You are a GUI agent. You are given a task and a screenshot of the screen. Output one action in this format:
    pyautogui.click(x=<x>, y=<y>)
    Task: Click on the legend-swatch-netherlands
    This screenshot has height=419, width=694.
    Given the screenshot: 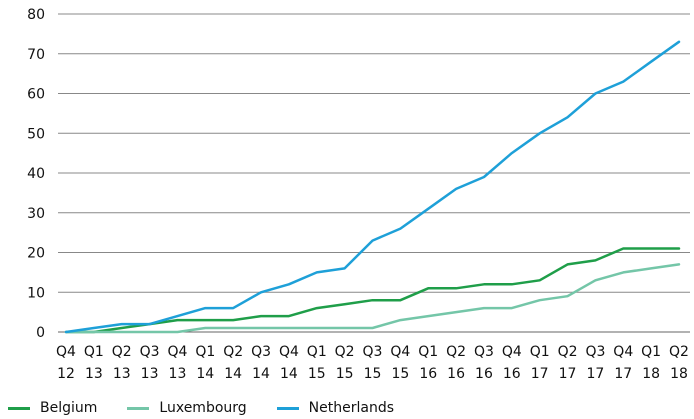 What is the action you would take?
    pyautogui.click(x=287, y=408)
    